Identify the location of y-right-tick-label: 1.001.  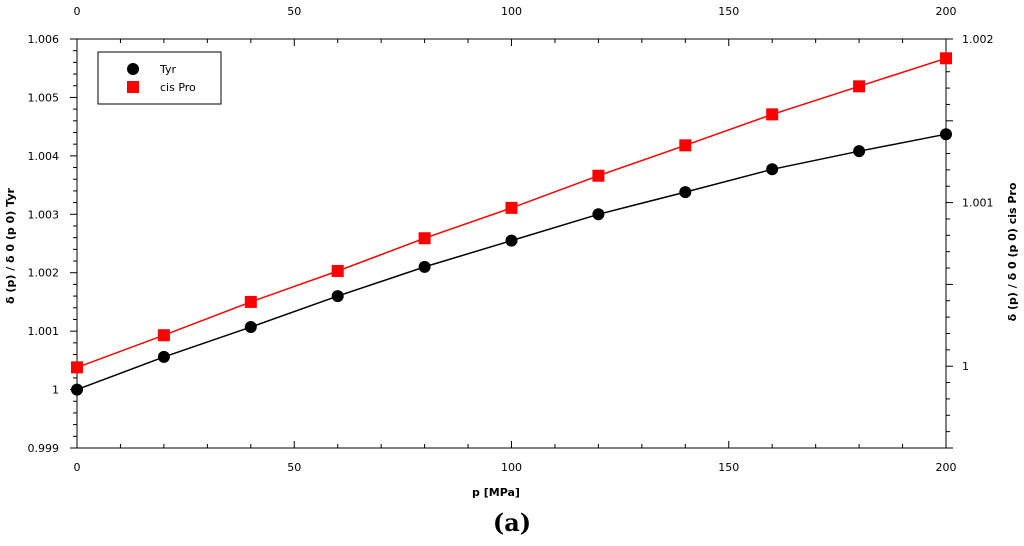
(978, 203).